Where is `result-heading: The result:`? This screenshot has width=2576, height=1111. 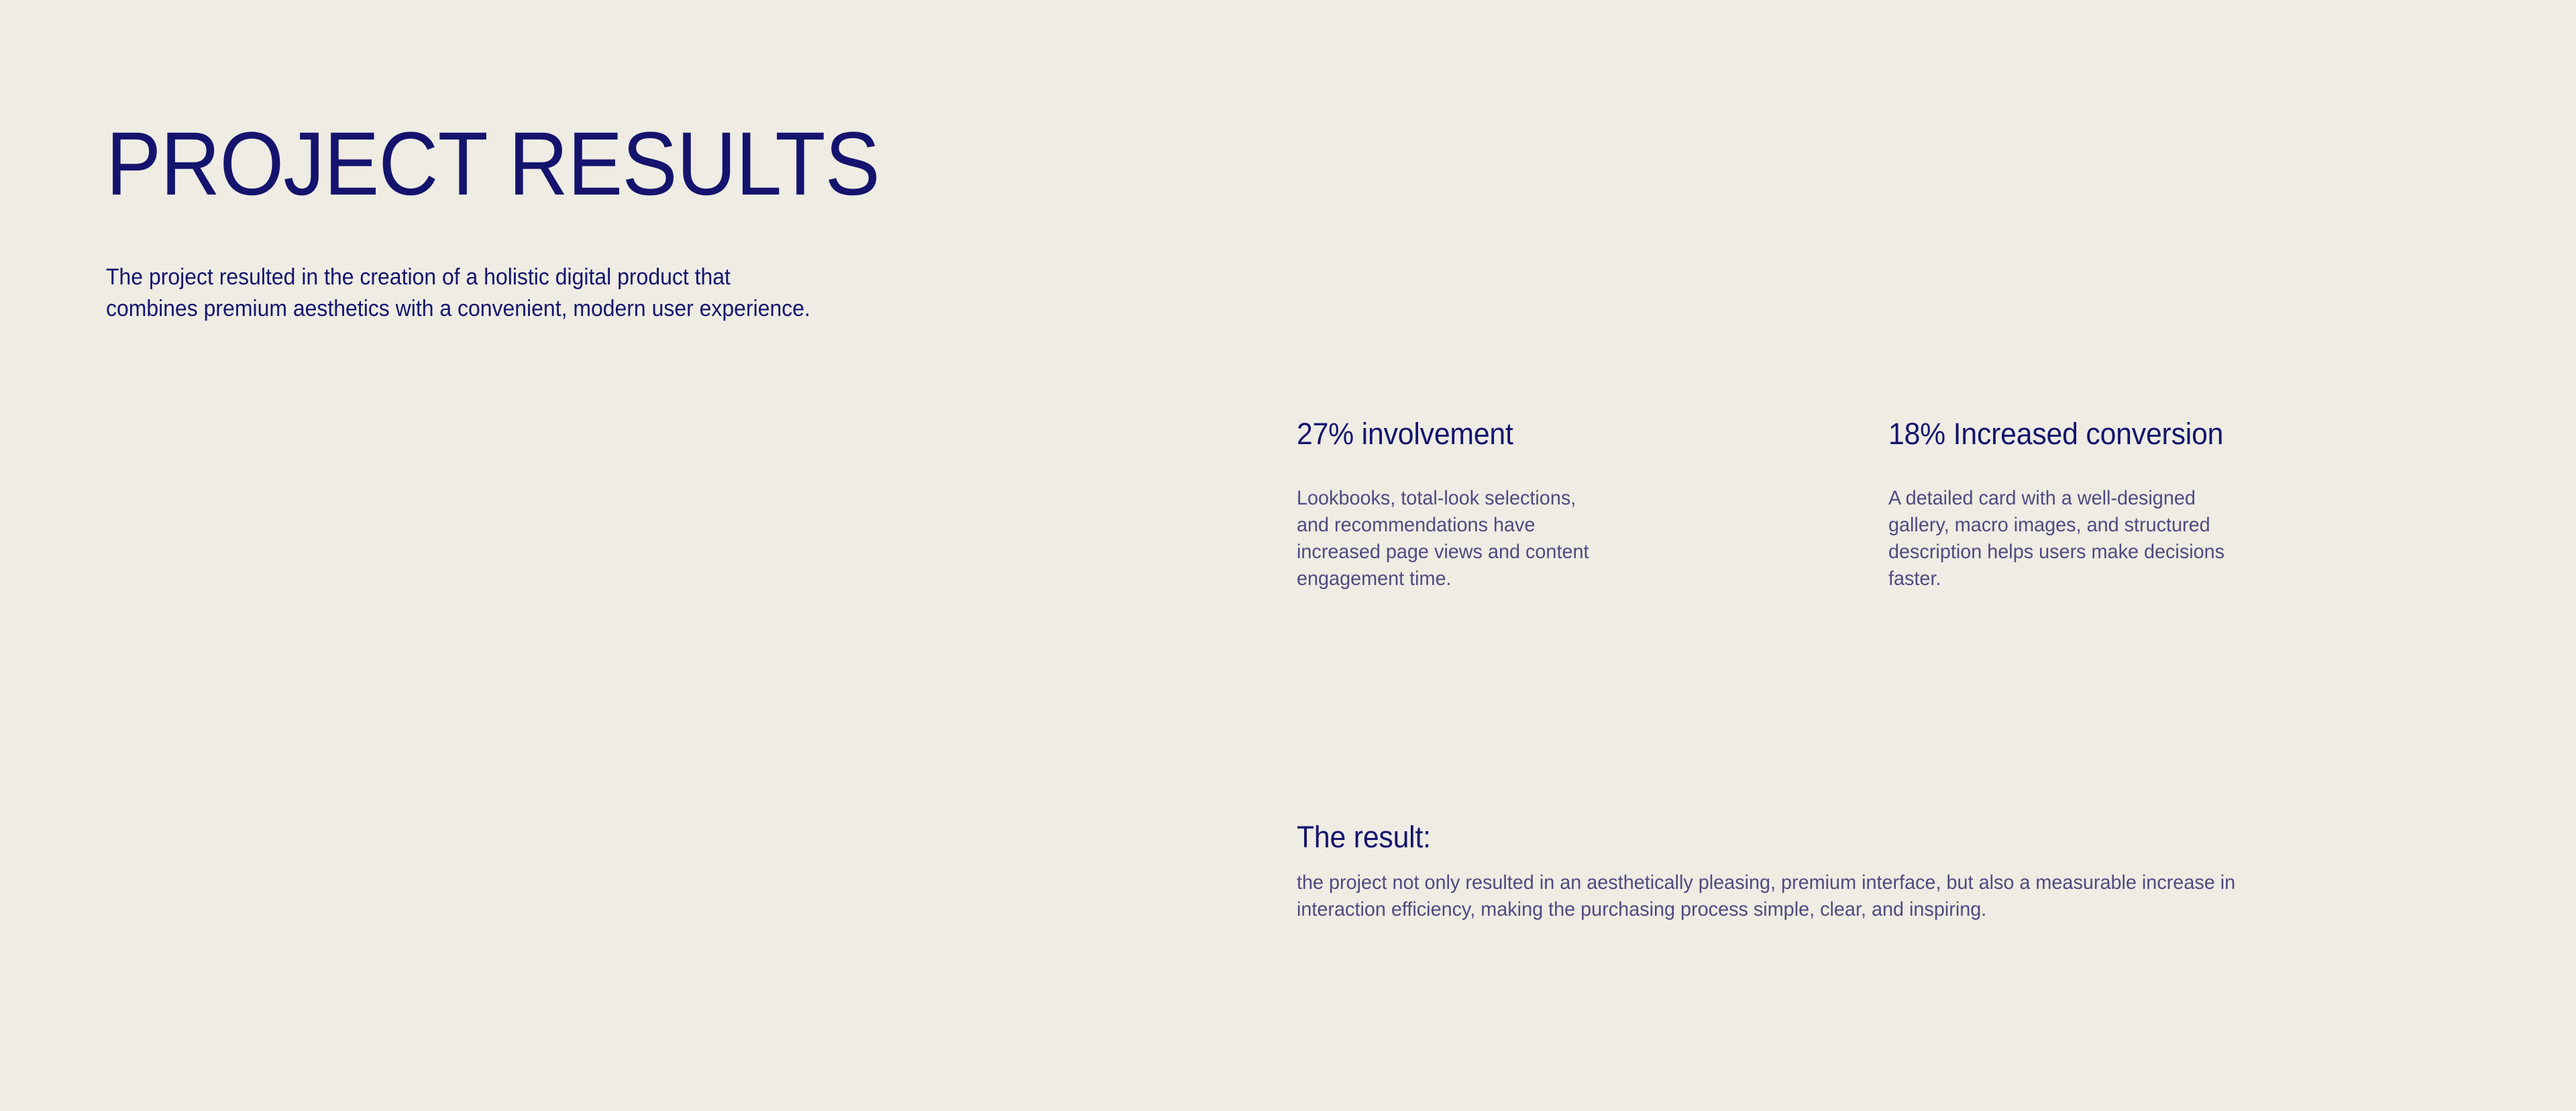 result-heading: The result: is located at coordinates (1364, 837).